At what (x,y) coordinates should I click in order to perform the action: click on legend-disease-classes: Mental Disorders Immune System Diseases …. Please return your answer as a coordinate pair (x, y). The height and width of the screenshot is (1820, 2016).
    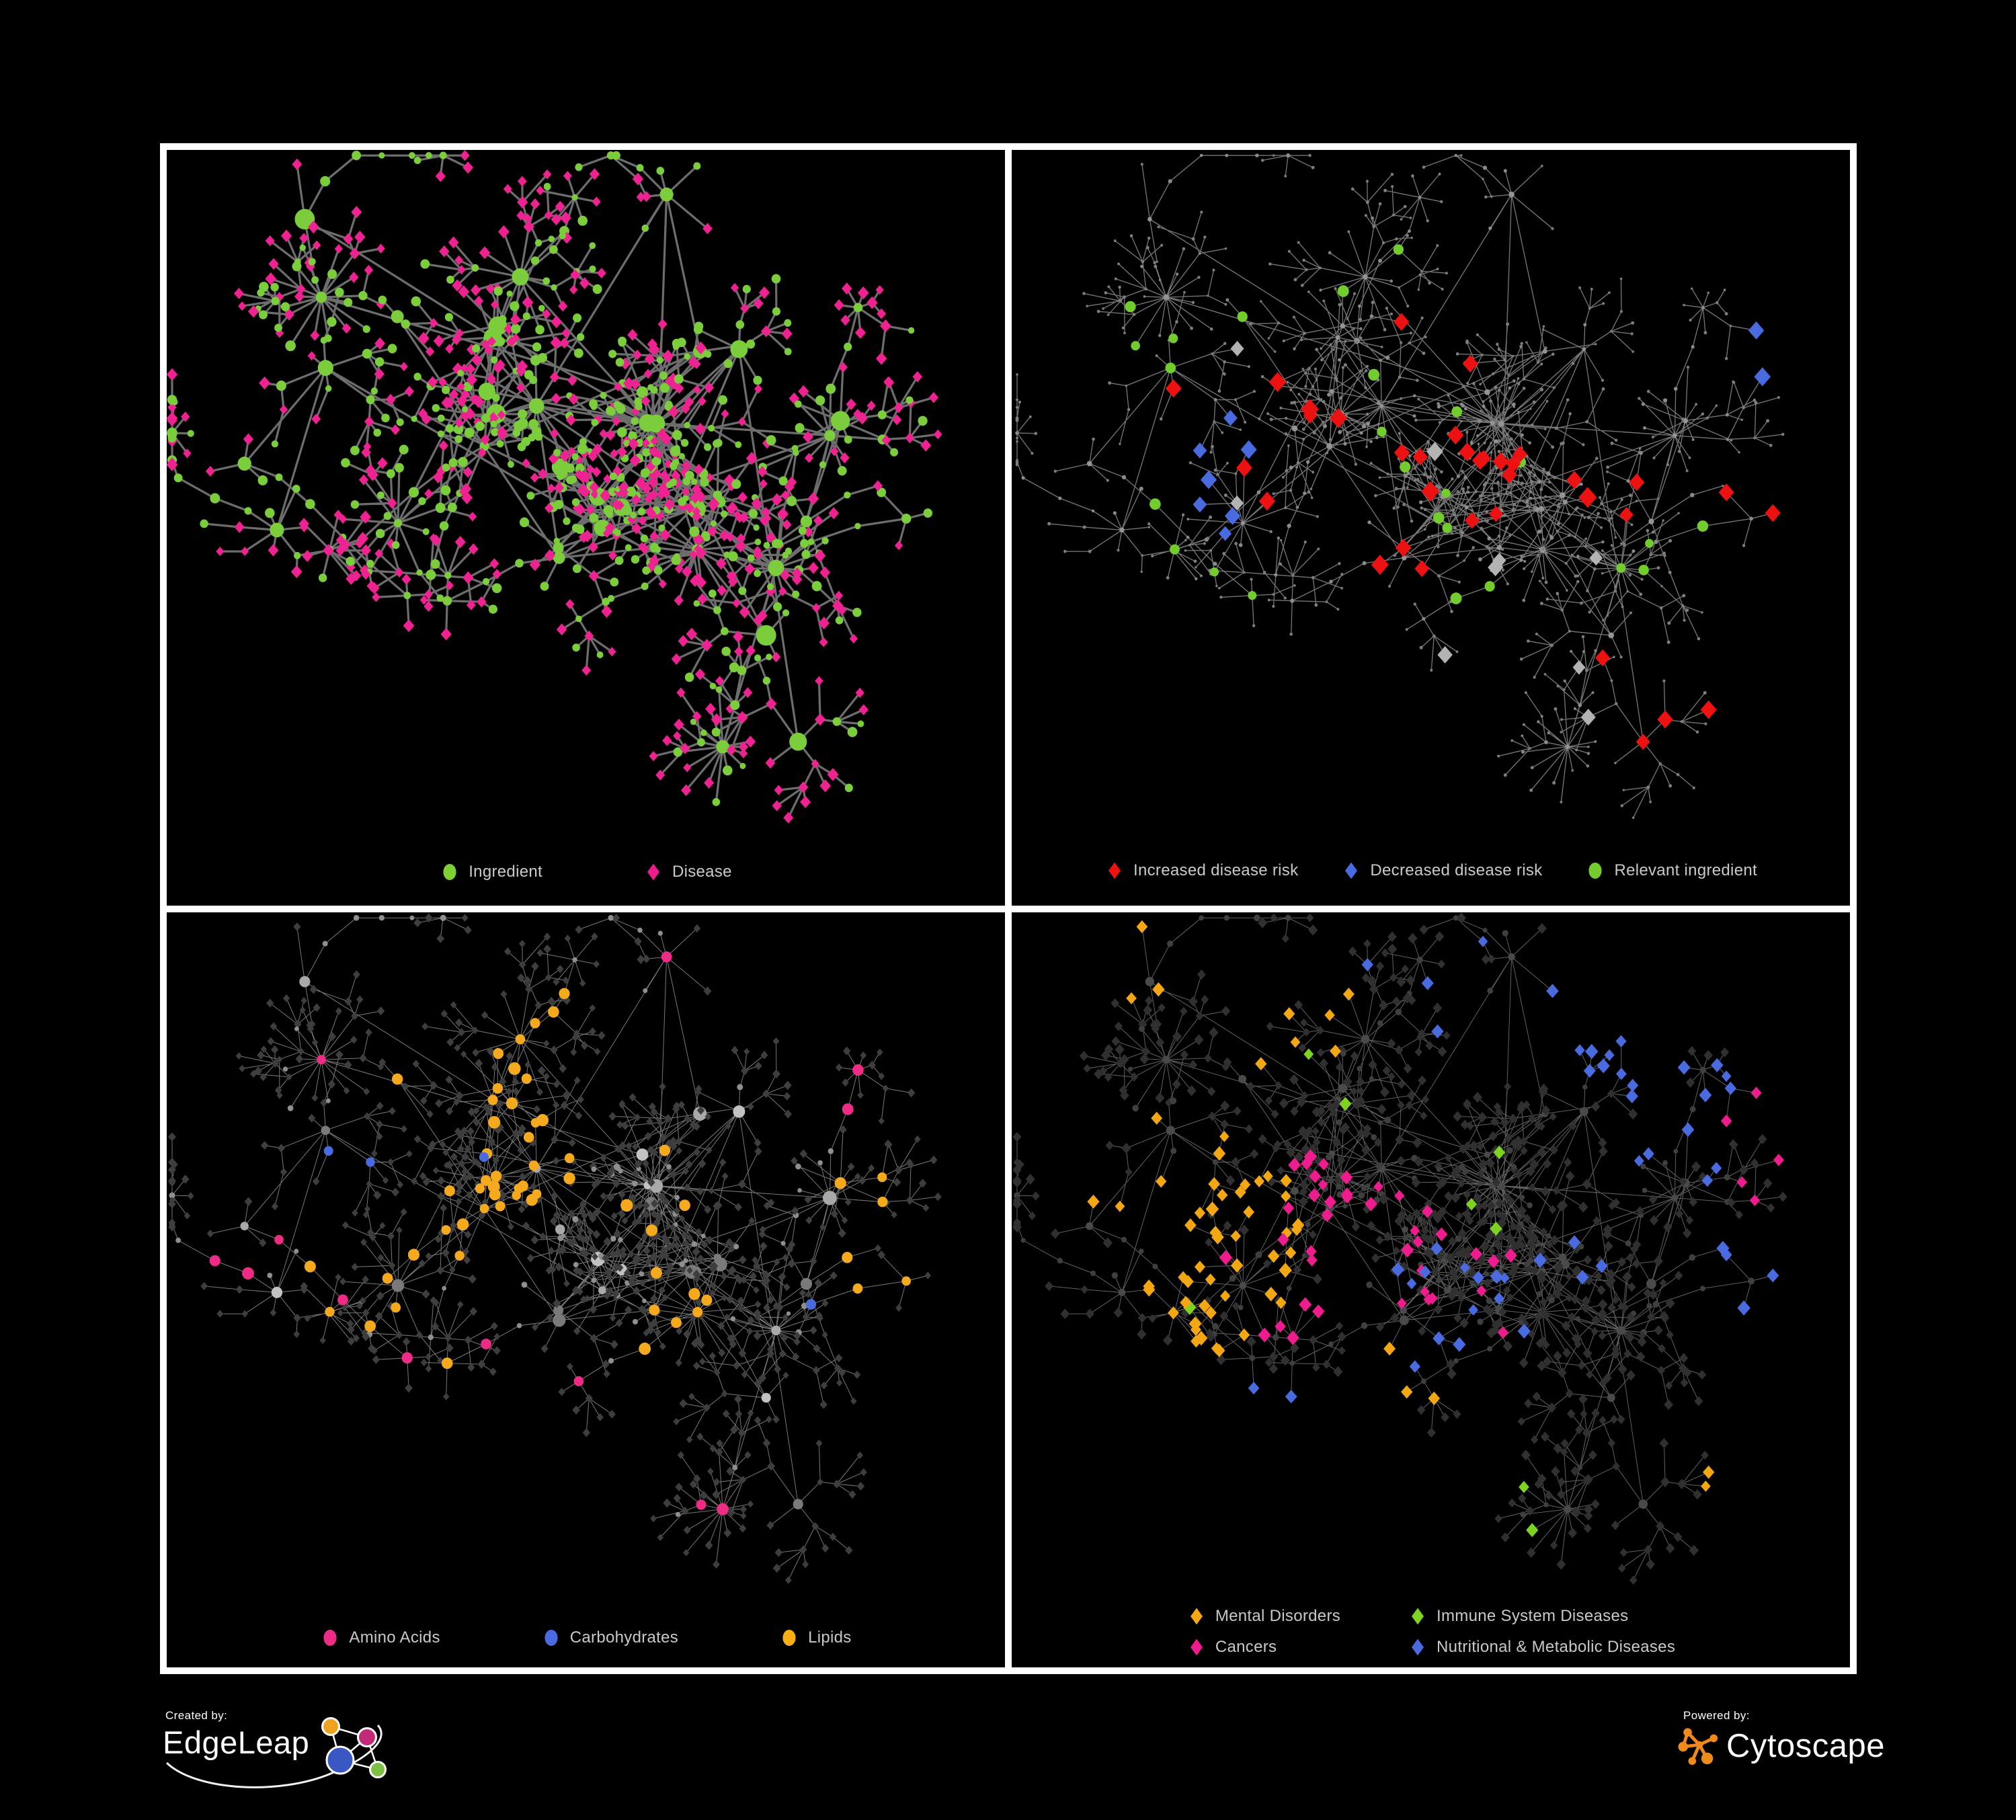
    Looking at the image, I should click on (1431, 1632).